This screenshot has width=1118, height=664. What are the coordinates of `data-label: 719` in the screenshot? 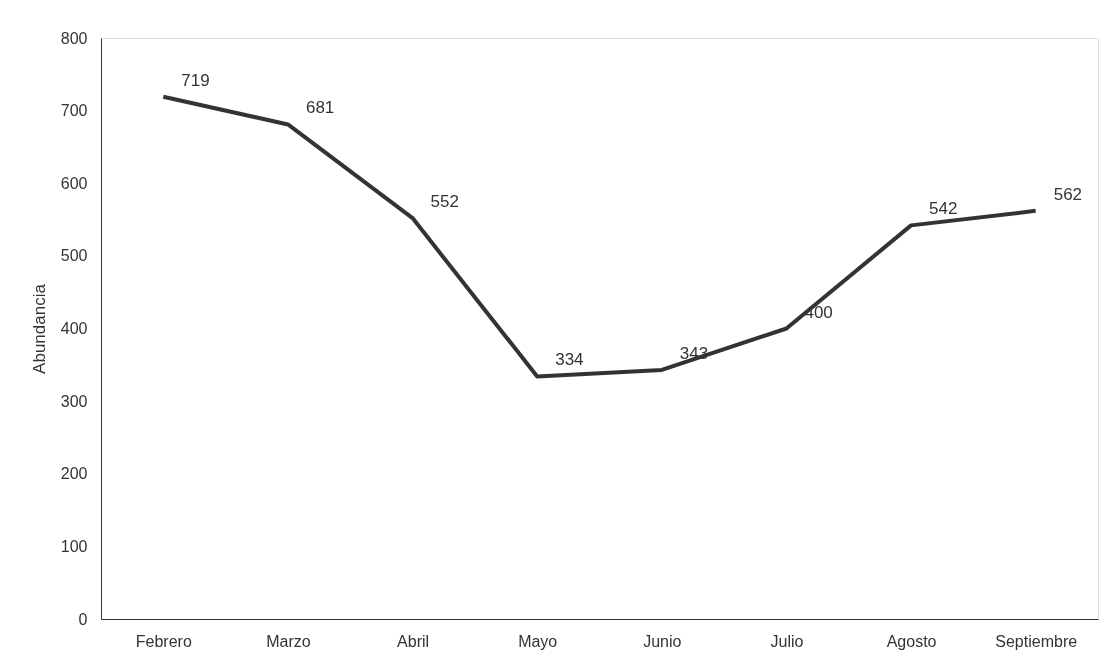 It's located at (195, 80).